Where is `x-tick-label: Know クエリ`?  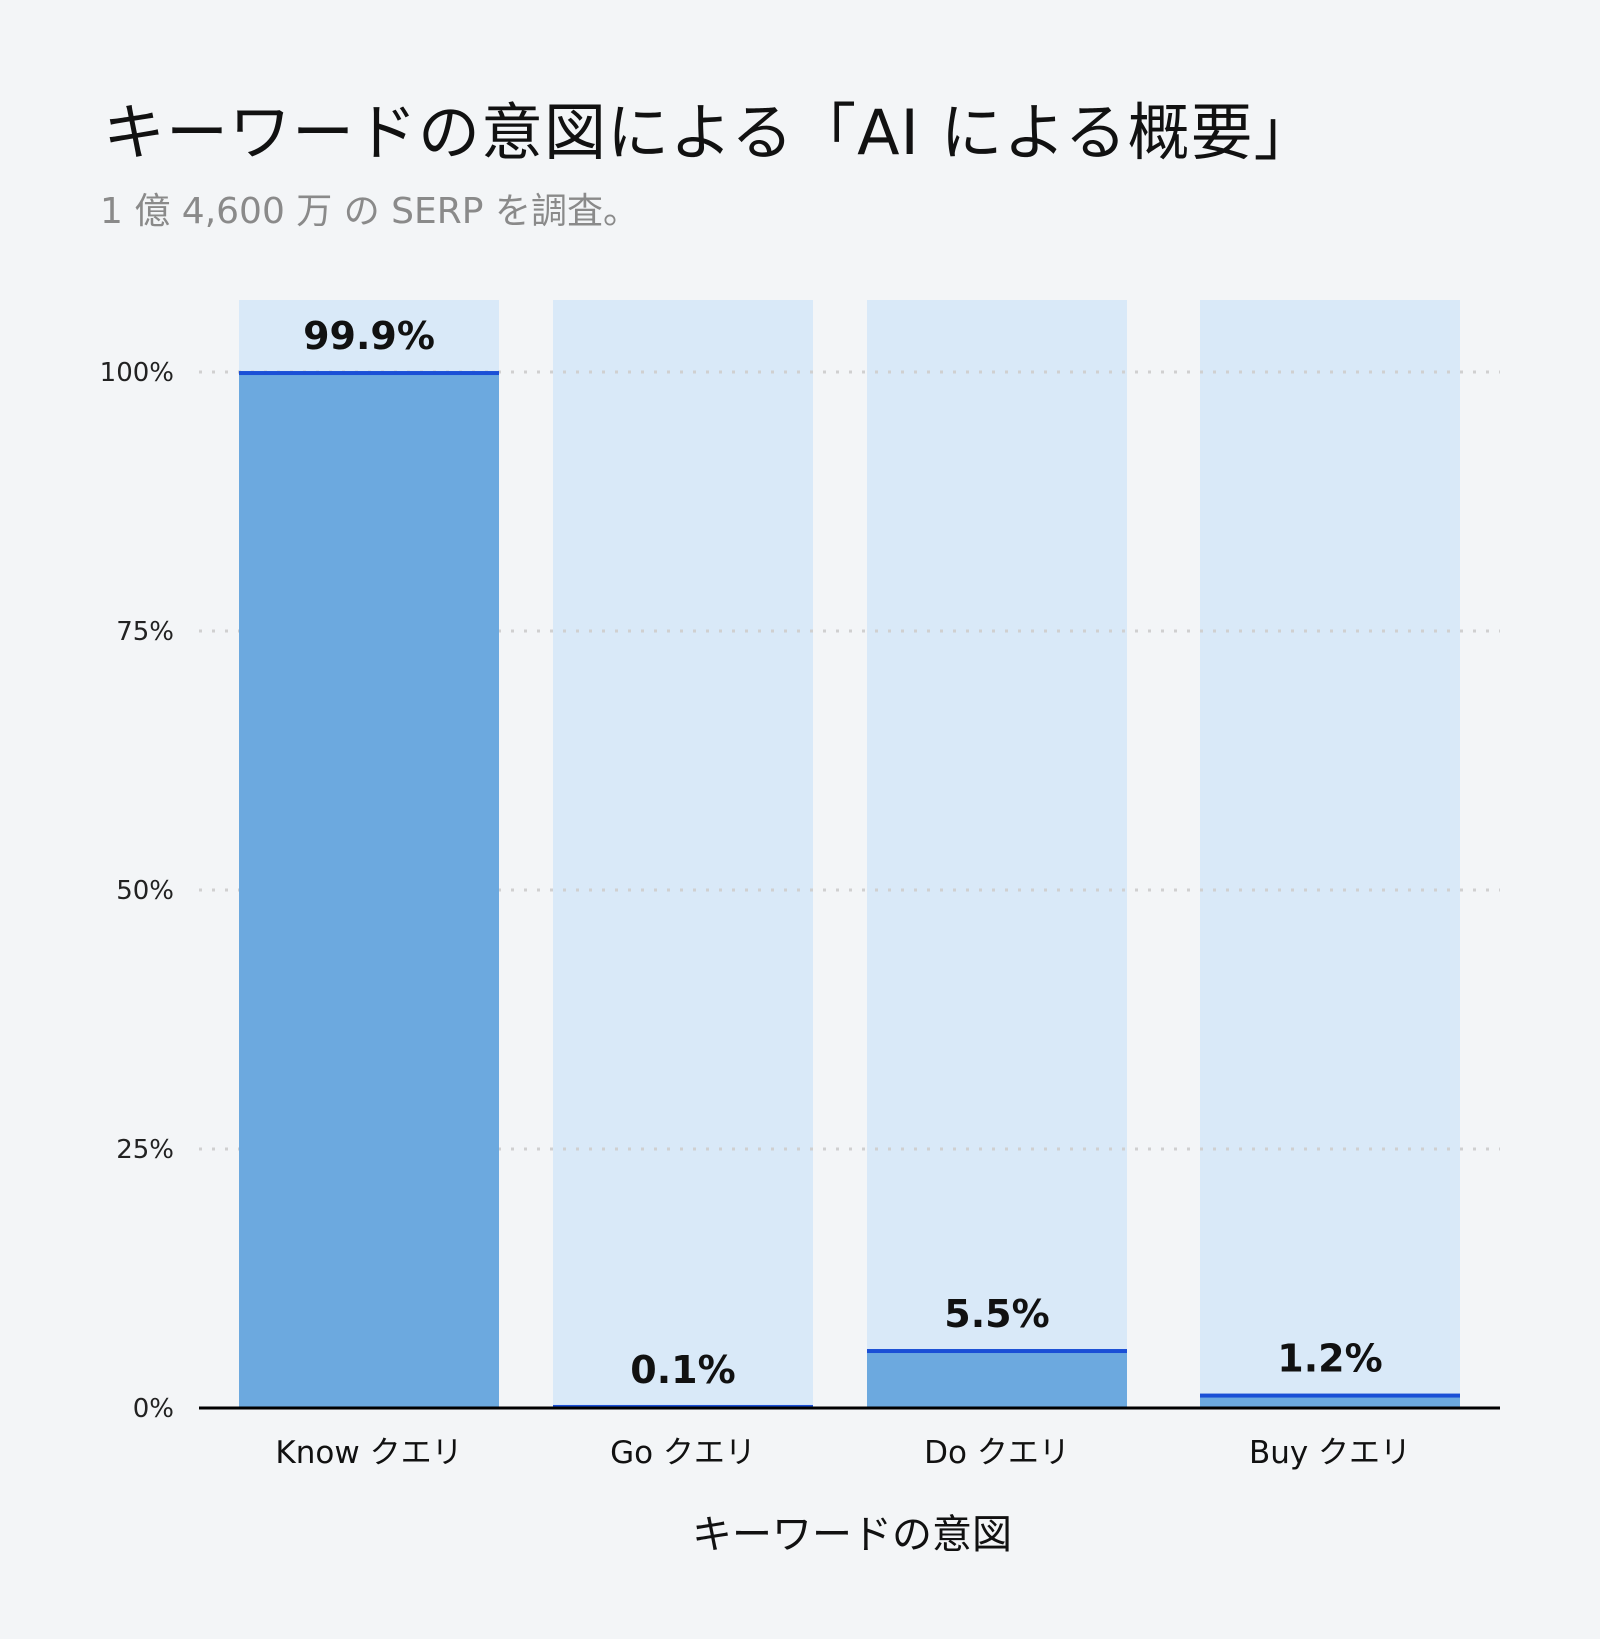
x-tick-label: Know クエリ is located at coordinates (368, 1453).